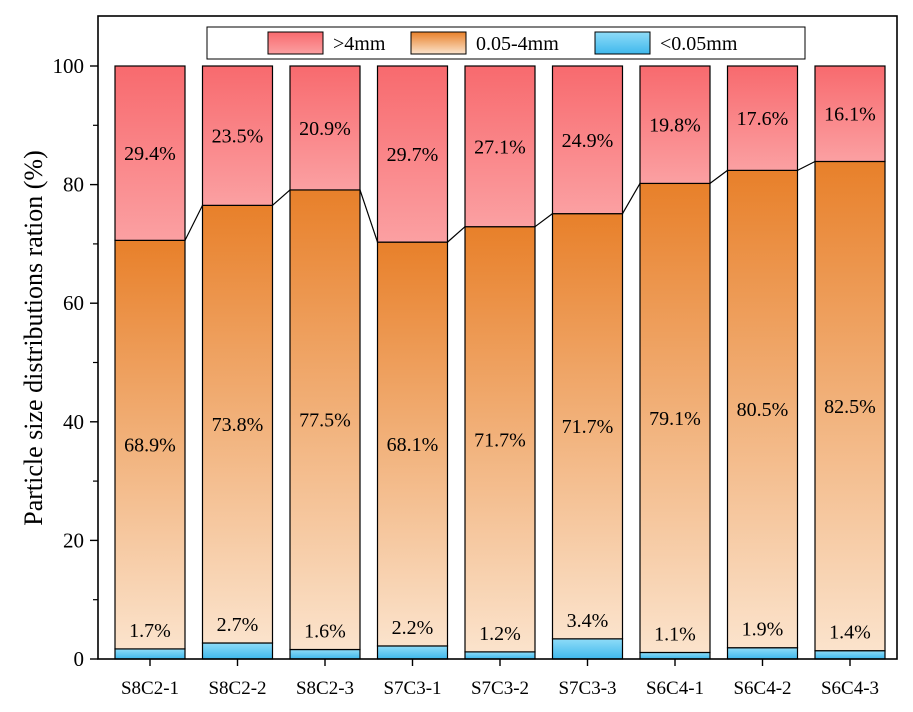  I want to click on data-label-0.05mm-S8C2-3: 1.6%, so click(325, 632).